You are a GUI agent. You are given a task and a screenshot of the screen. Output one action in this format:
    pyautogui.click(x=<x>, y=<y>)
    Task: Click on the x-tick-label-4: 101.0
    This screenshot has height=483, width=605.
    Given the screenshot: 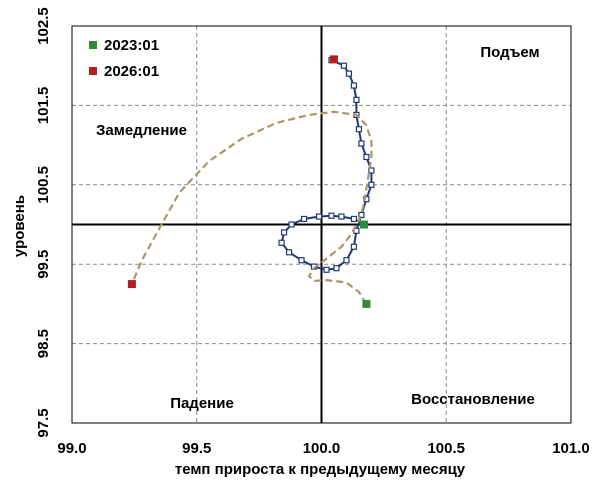 What is the action you would take?
    pyautogui.click(x=571, y=448)
    